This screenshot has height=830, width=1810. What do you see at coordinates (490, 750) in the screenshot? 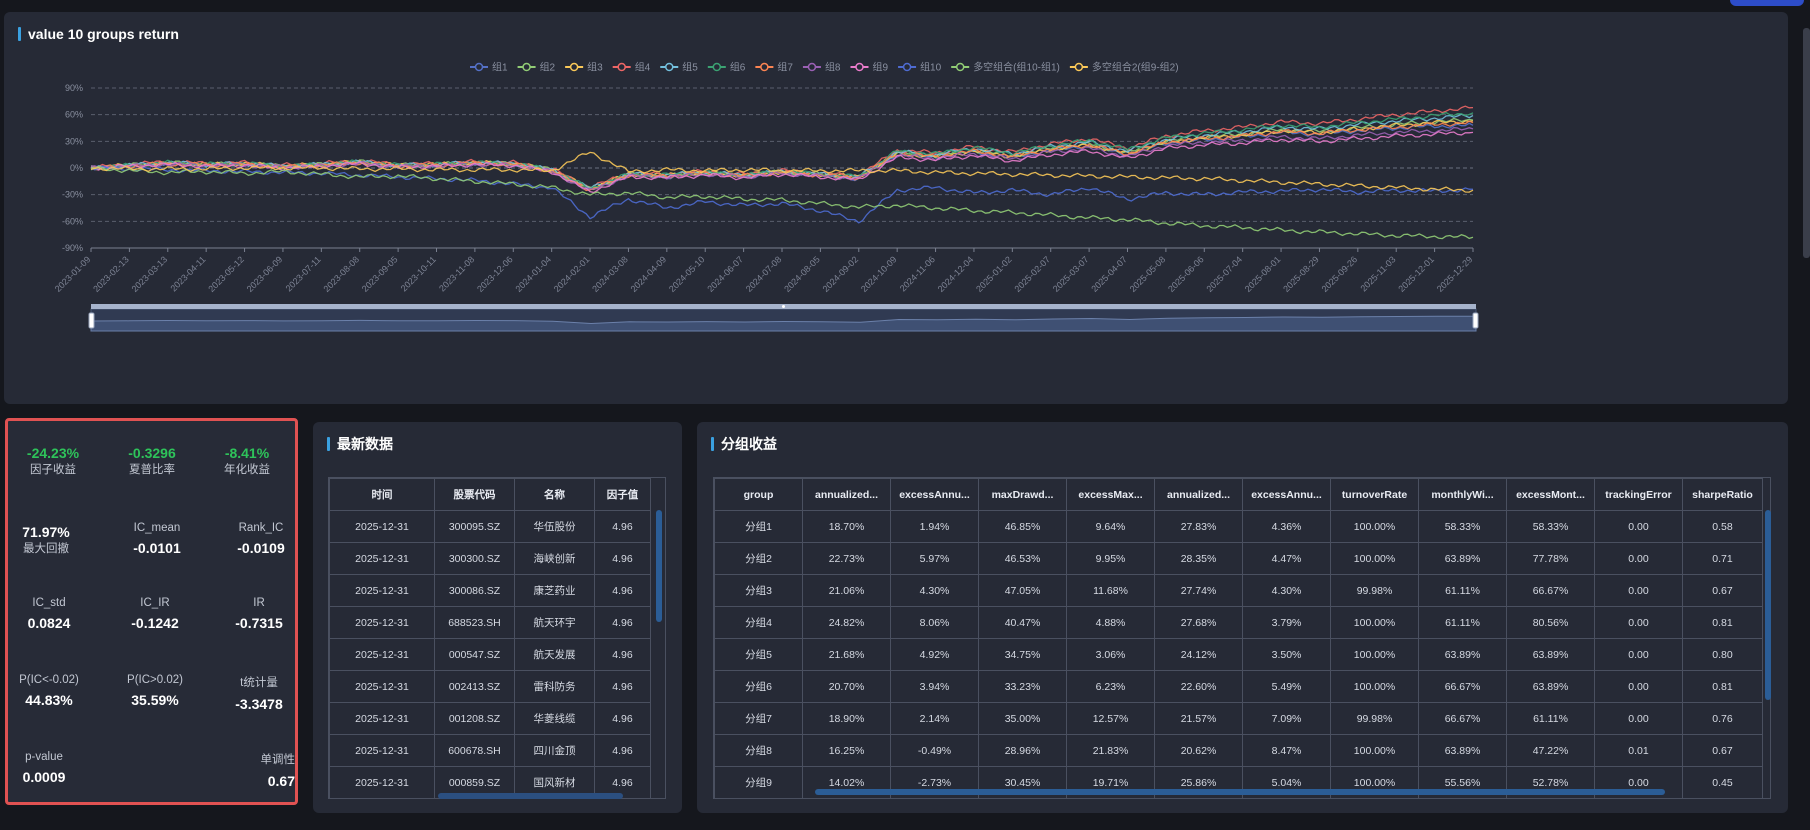
I see `table-row: 2025-12-31 600678.SH 四川金顶 4.96` at bounding box center [490, 750].